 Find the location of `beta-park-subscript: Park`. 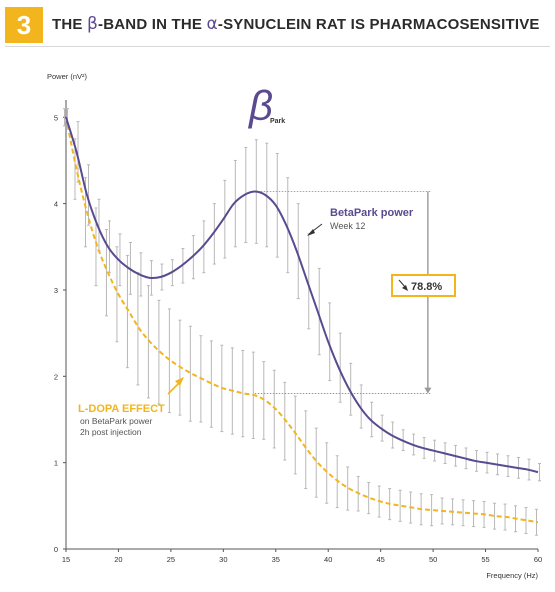

beta-park-subscript: Park is located at coordinates (277, 121).